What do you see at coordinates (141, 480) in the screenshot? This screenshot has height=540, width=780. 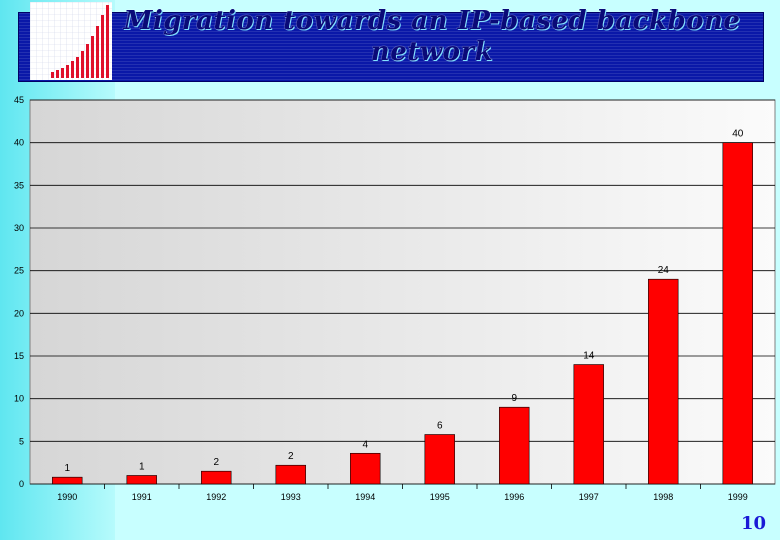 I see `bar-1991` at bounding box center [141, 480].